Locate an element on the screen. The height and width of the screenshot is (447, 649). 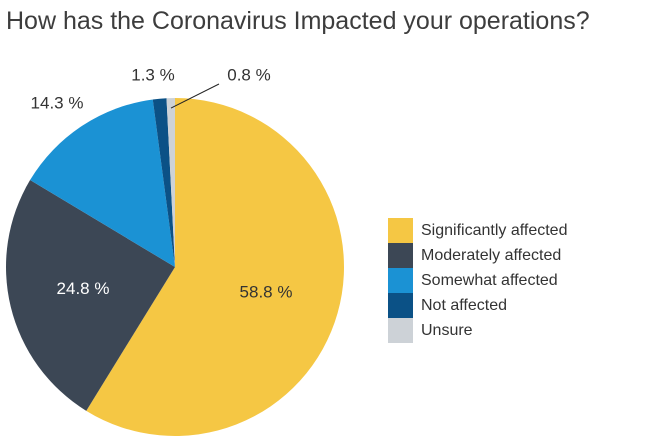
legend-label-somewhat-affected: Somewhat affected is located at coordinates (489, 280).